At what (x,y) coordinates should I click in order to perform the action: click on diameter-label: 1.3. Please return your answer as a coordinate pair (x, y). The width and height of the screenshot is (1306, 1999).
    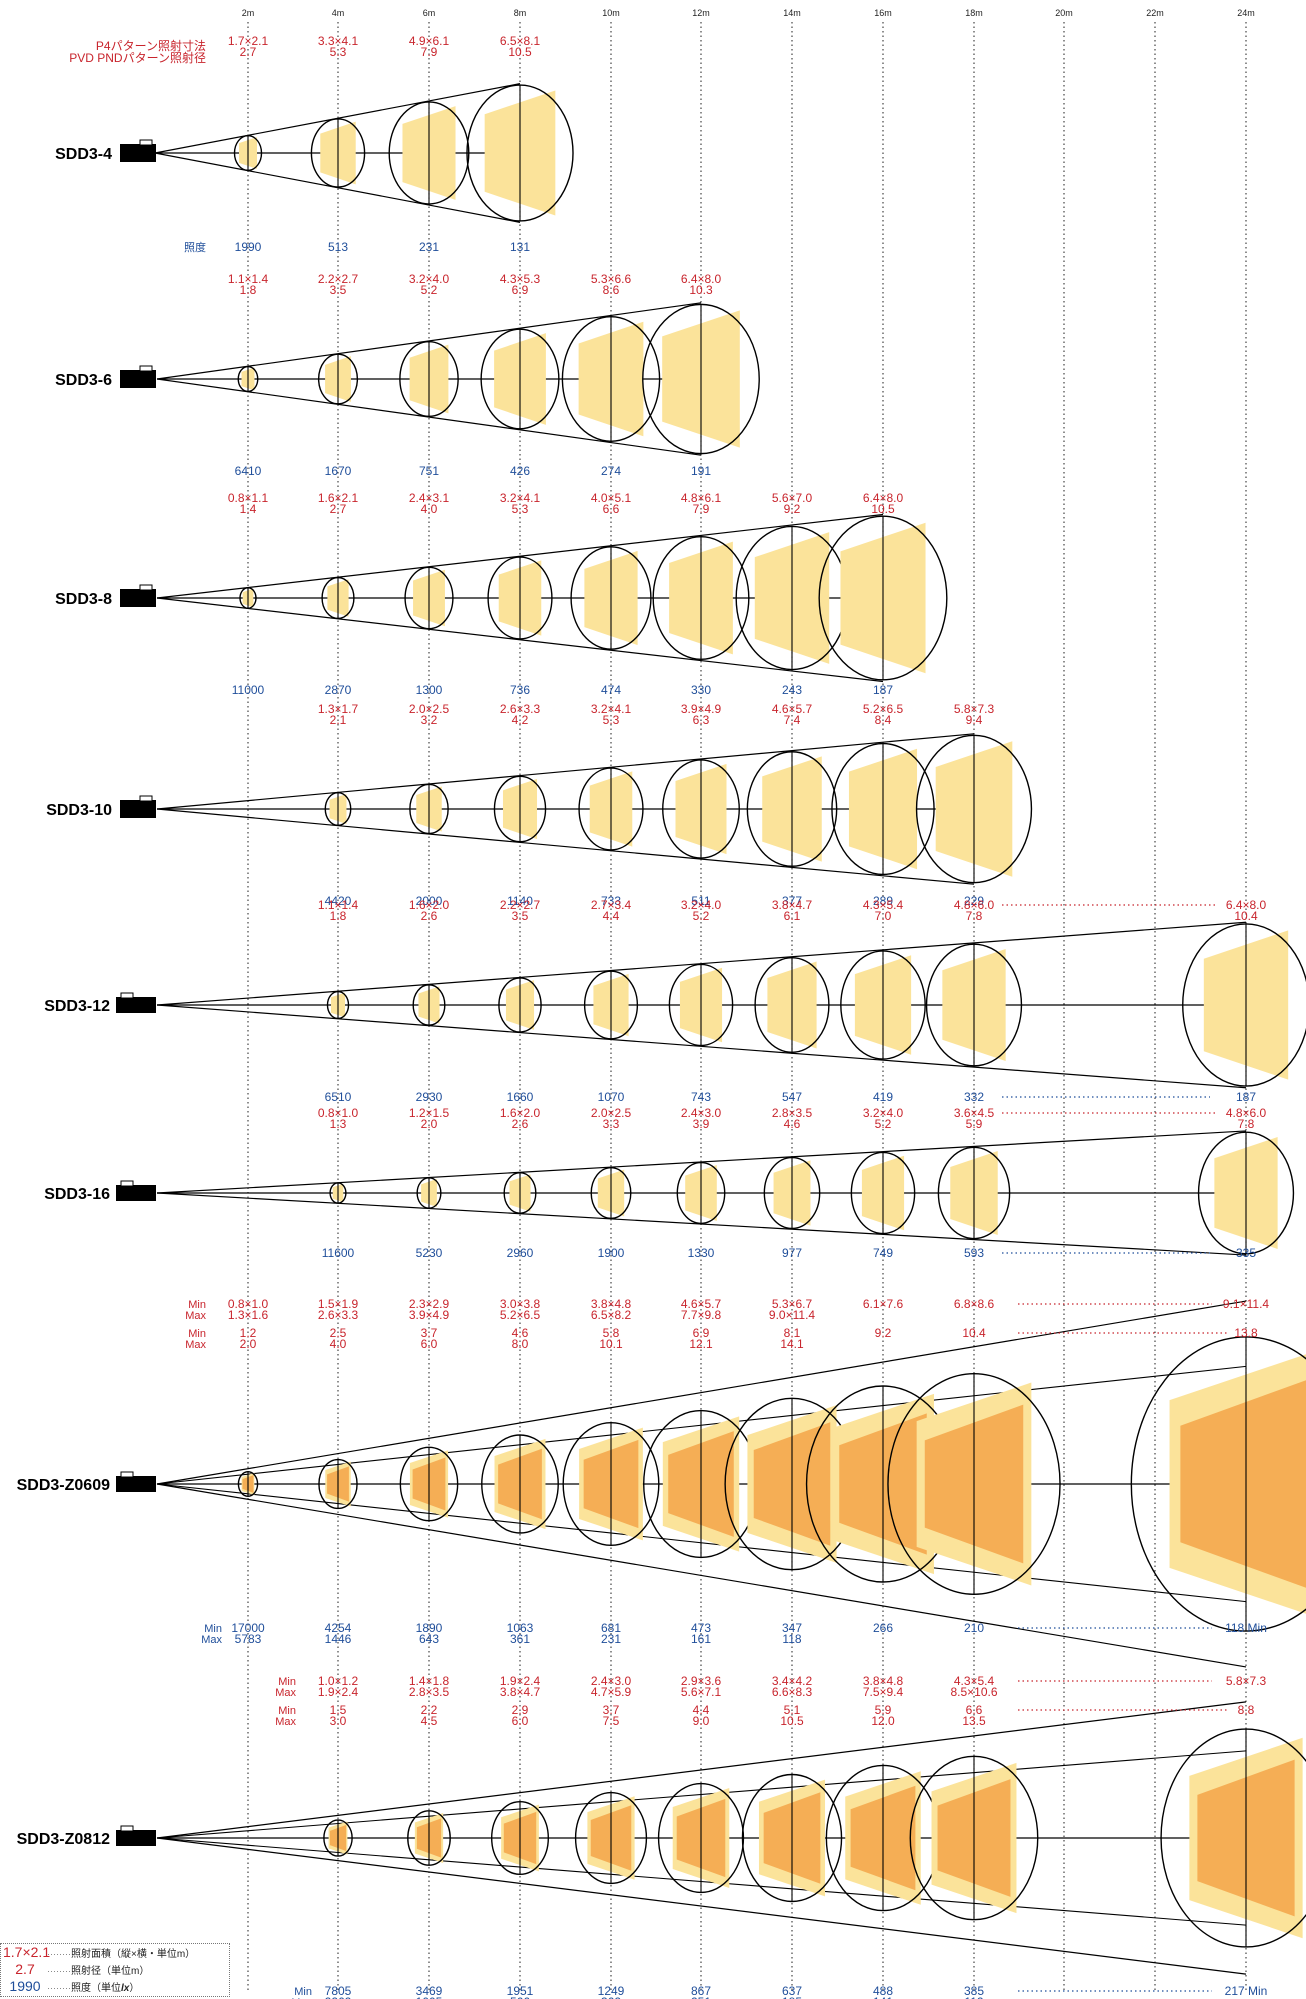
    Looking at the image, I should click on (338, 1124).